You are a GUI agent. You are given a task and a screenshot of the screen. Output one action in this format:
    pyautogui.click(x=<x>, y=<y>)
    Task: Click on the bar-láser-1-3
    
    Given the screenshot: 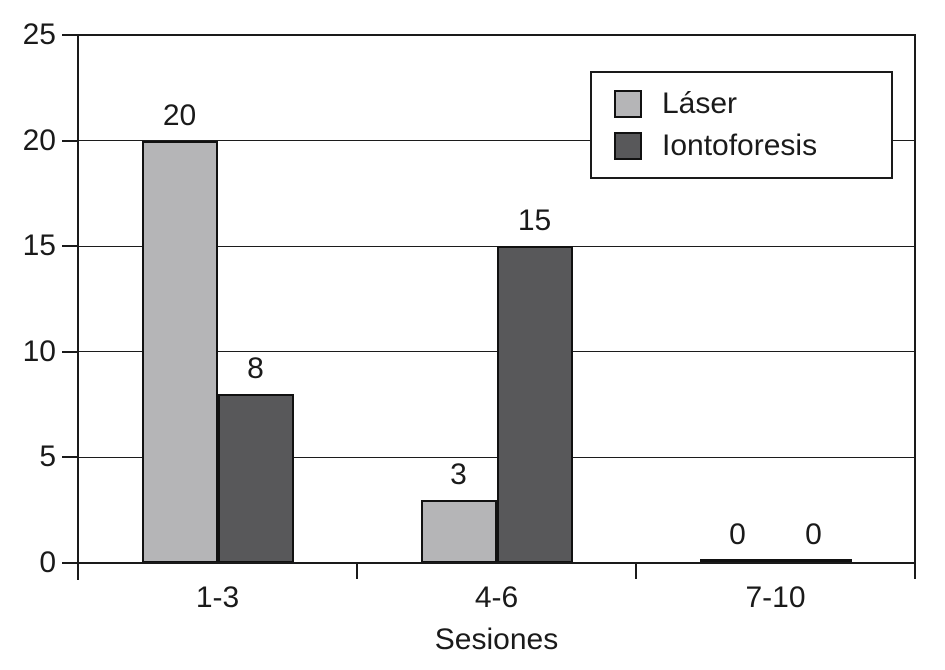 What is the action you would take?
    pyautogui.click(x=179, y=351)
    